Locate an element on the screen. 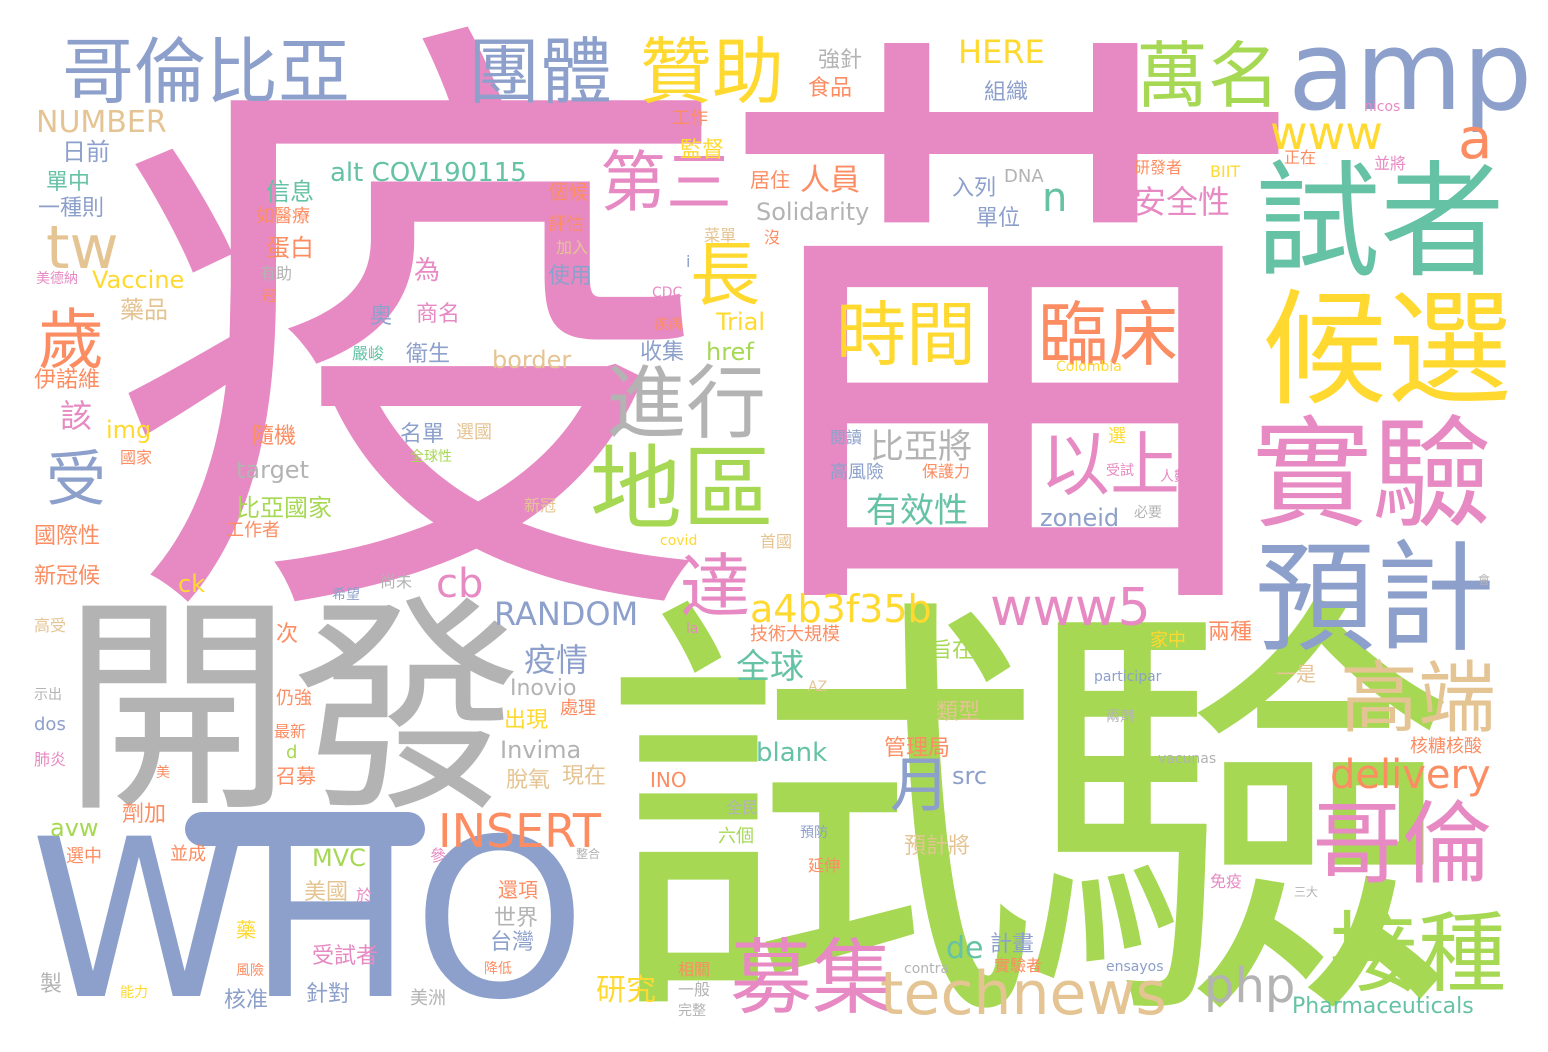 The width and height of the screenshot is (1548, 1052). word-juzhu: 居住 is located at coordinates (770, 180).